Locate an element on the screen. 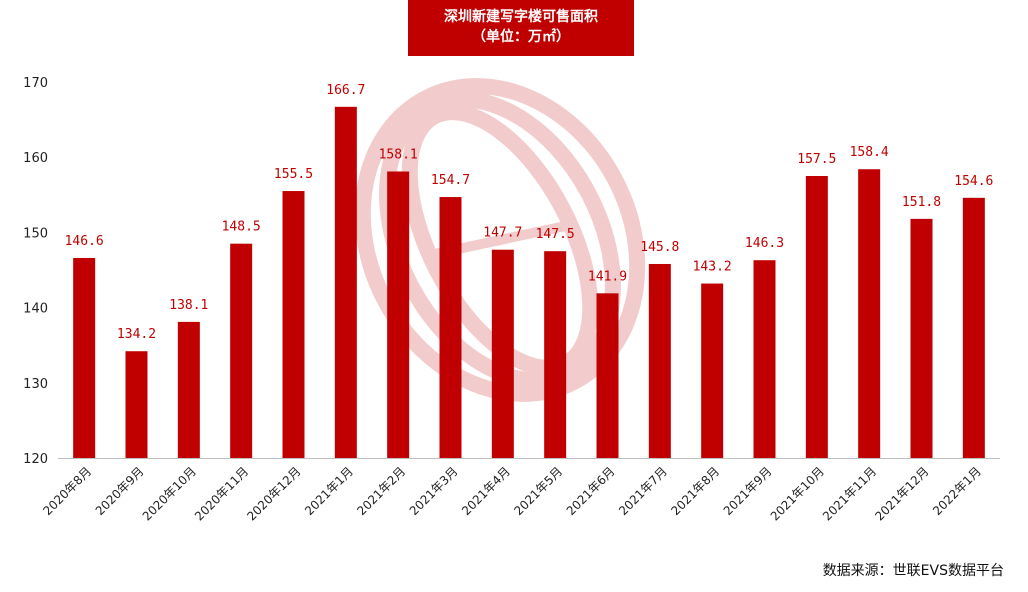 The height and width of the screenshot is (592, 1028). x-tick-label: 2021年5月 is located at coordinates (538, 491).